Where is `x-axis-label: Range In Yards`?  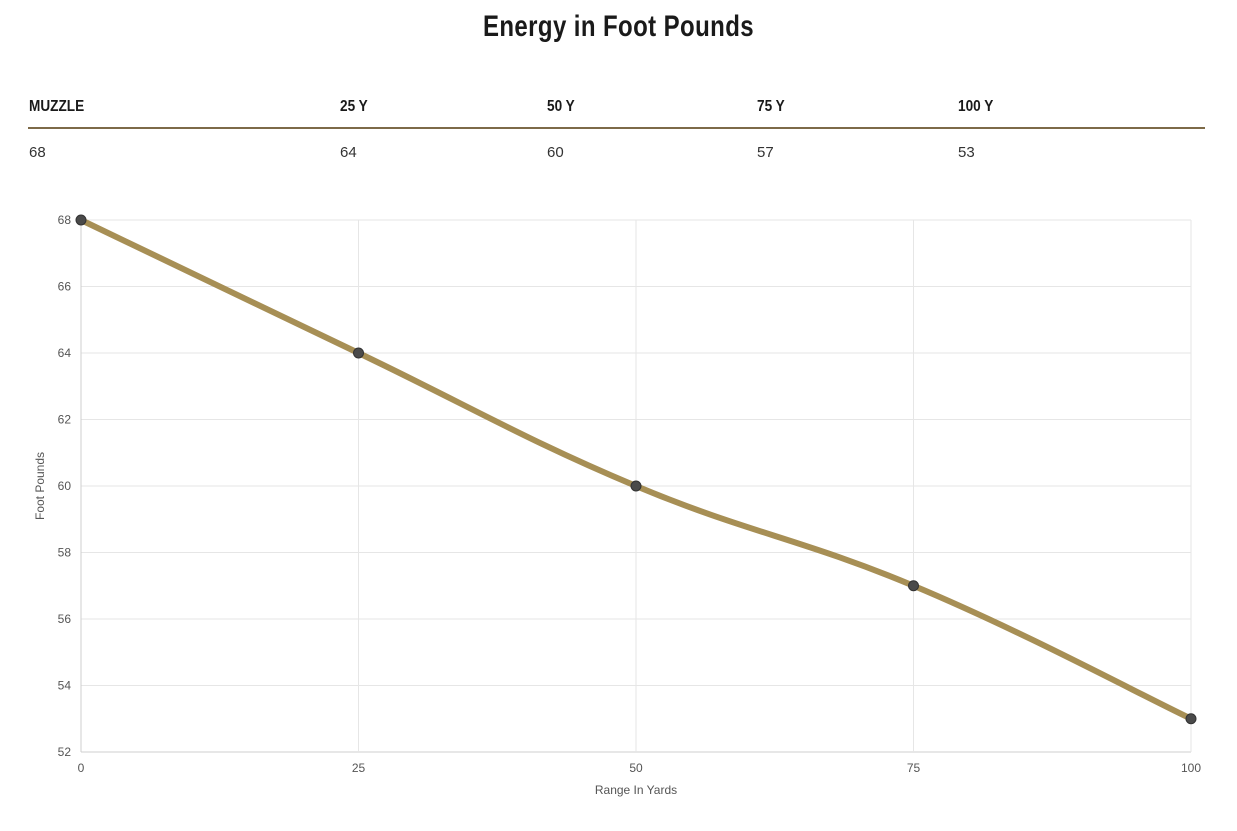
x-axis-label: Range In Yards is located at coordinates (636, 790).